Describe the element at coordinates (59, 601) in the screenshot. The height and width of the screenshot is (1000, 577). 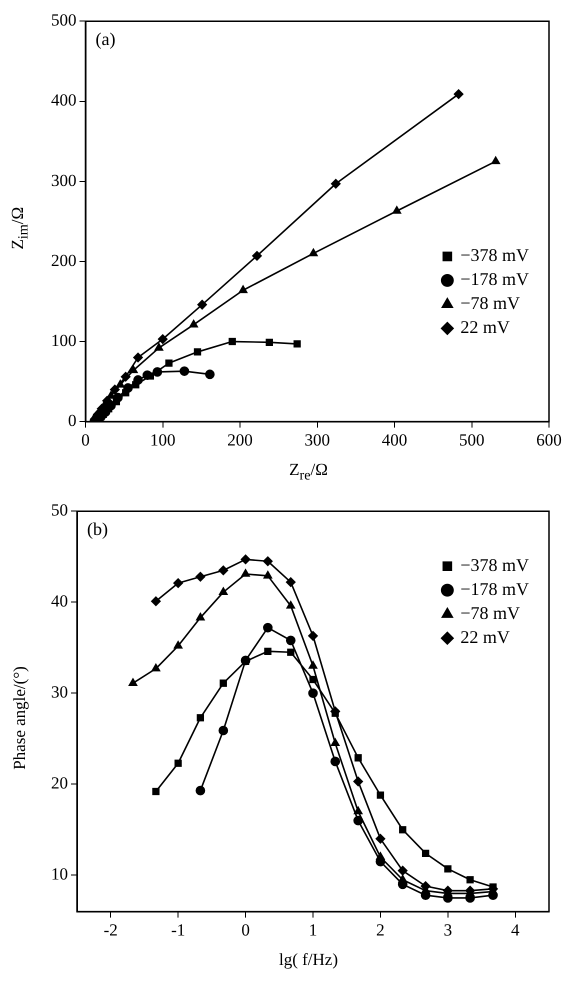
I see `y-tick-label: 40` at that location.